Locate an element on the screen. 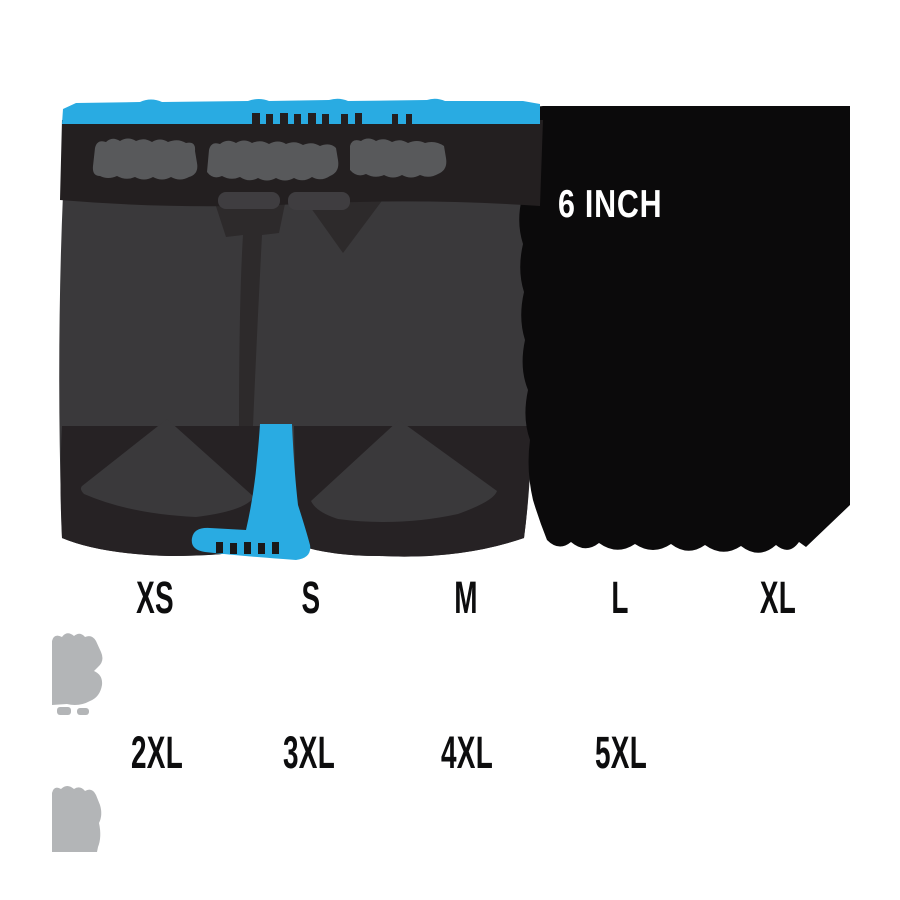 This screenshot has height=900, width=900. size-option-xl: XL is located at coordinates (778, 597).